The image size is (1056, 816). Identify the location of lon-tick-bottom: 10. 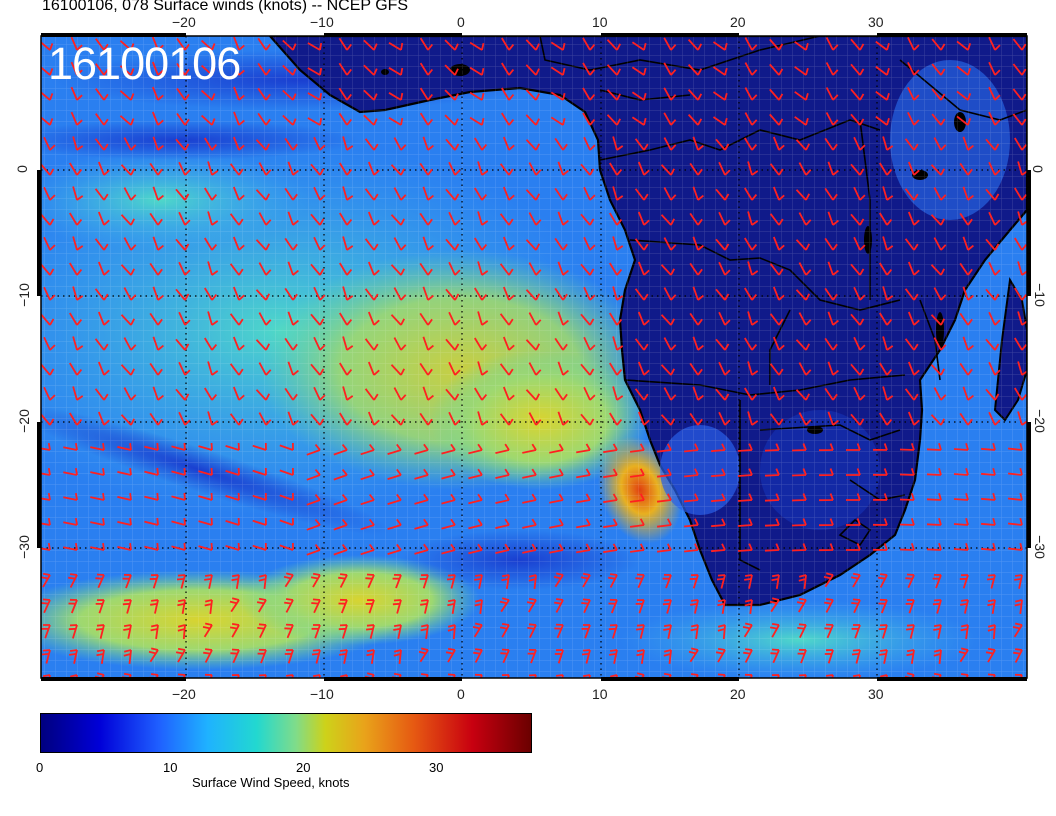
(600, 694).